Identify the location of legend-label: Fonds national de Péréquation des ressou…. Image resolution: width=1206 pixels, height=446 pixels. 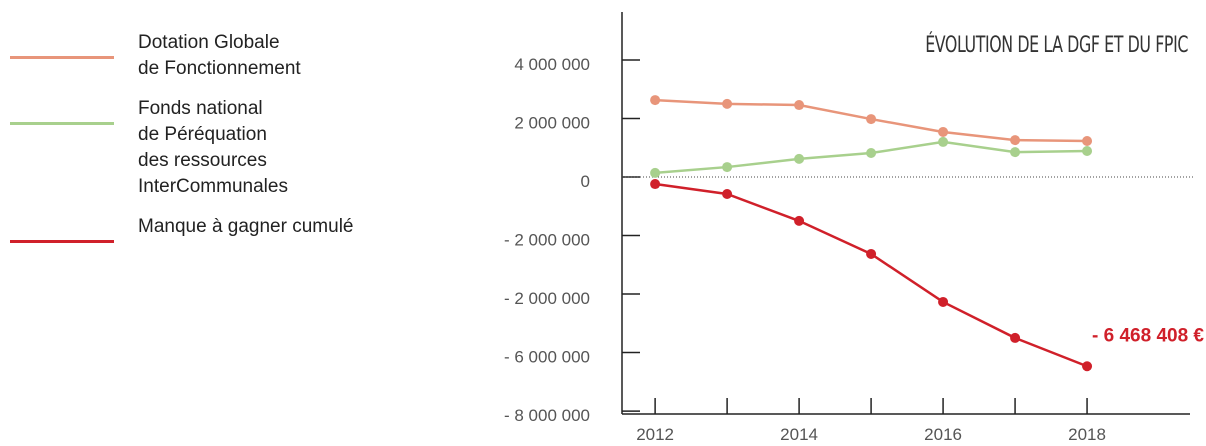
(213, 147).